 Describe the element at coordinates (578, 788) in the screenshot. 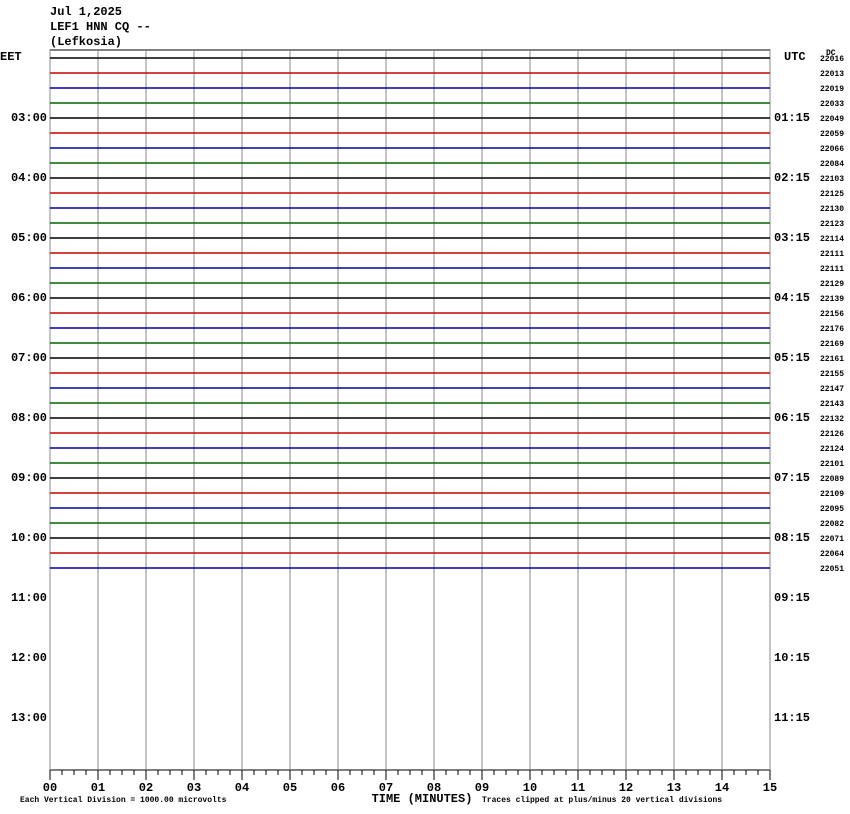

I see `x-tick-label: 11` at that location.